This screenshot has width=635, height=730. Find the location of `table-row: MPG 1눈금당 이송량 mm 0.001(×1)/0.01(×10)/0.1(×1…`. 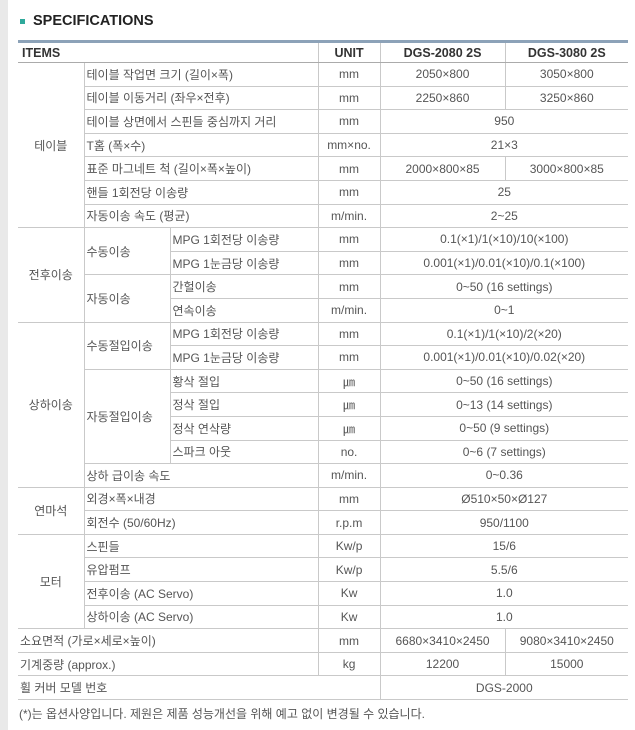

table-row: MPG 1눈금당 이송량 mm 0.001(×1)/0.01(×10)/0.1(×1… is located at coordinates (323, 263).